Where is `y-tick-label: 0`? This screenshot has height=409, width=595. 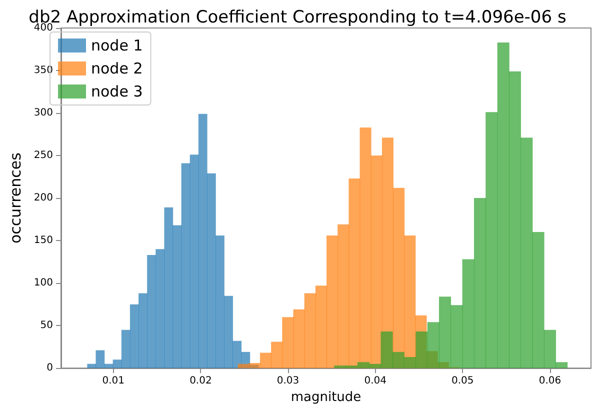
y-tick-label: 0 is located at coordinates (49, 368).